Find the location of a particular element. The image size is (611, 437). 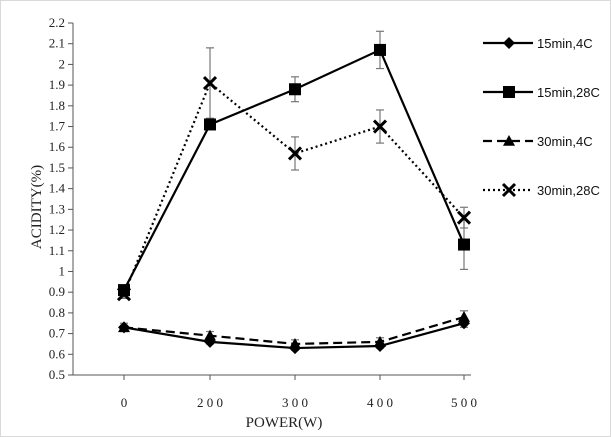

x-tick-label: 0 is located at coordinates (124, 402).